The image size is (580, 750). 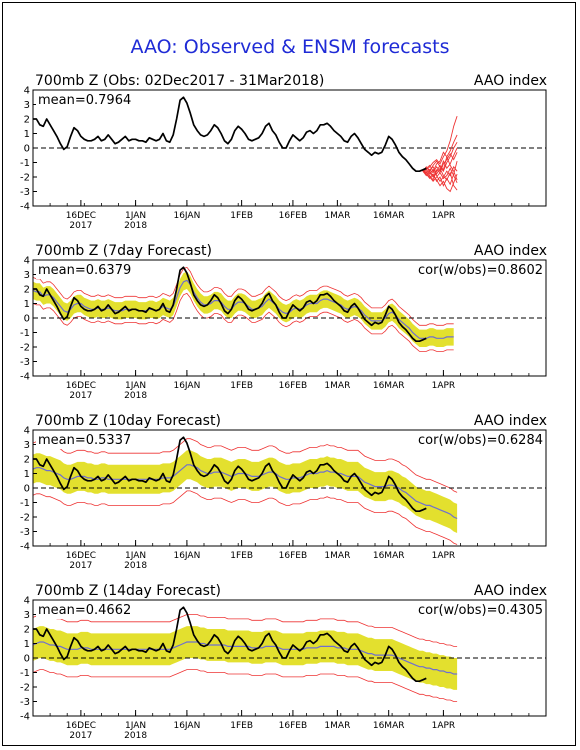 What do you see at coordinates (128, 421) in the screenshot?
I see `panel-title: 700mb Z (10day Forecast)` at bounding box center [128, 421].